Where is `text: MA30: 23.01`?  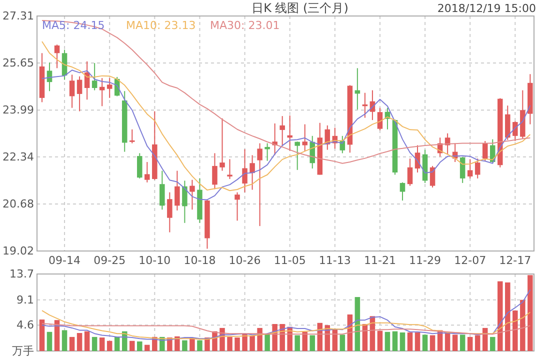
text: MA30: 23.01 is located at coordinates (245, 25).